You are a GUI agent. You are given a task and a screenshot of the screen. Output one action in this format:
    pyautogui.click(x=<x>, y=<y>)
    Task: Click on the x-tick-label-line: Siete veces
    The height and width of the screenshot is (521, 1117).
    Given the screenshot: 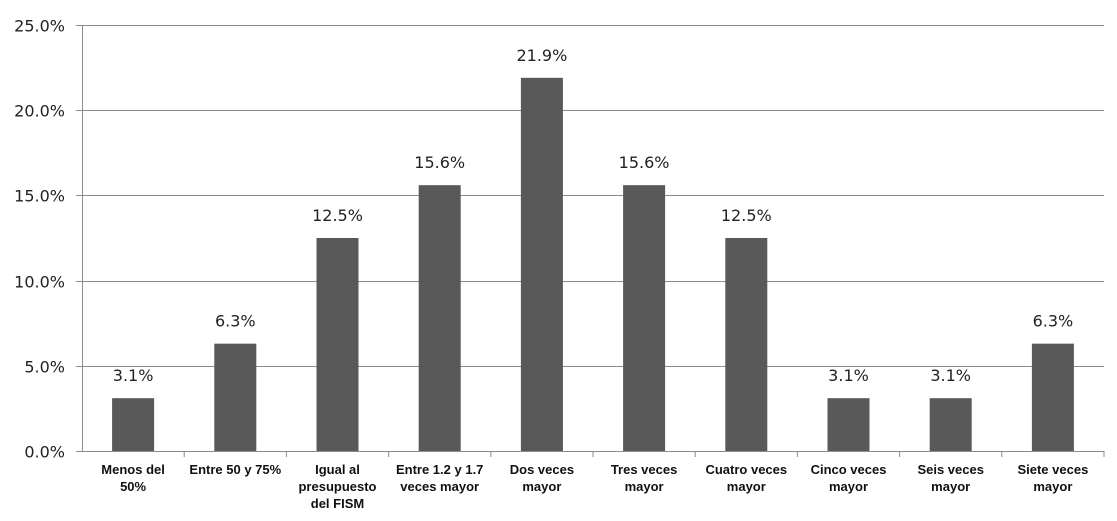 What is the action you would take?
    pyautogui.click(x=1052, y=469)
    